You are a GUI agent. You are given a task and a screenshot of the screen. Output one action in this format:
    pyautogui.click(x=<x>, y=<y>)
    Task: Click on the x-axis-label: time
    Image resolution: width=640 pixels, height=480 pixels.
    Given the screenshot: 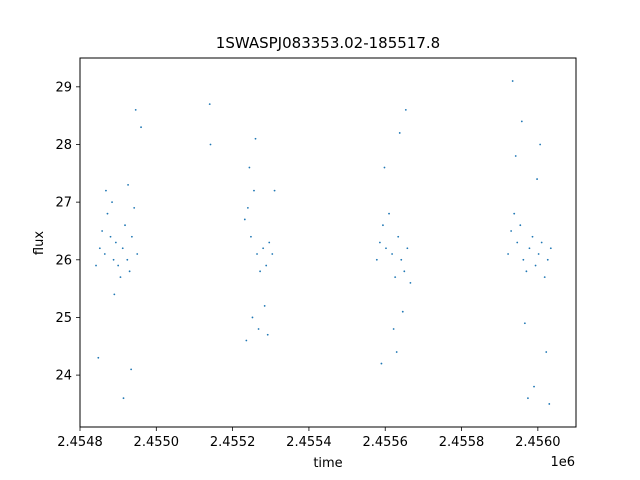 What is the action you would take?
    pyautogui.click(x=327, y=463)
    